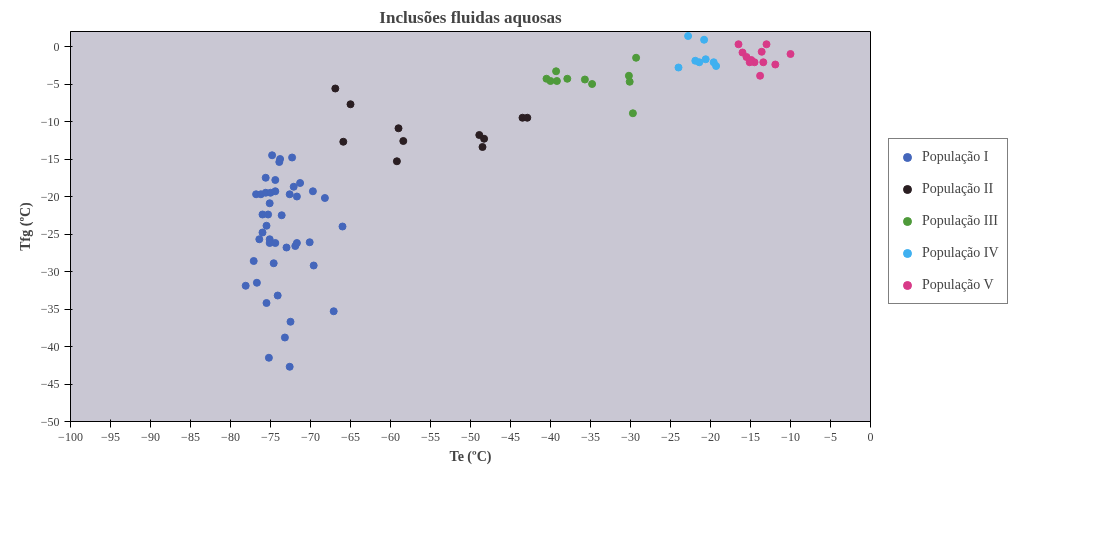  Describe the element at coordinates (50, 121) in the screenshot. I see `y-tick-label: −10` at that location.